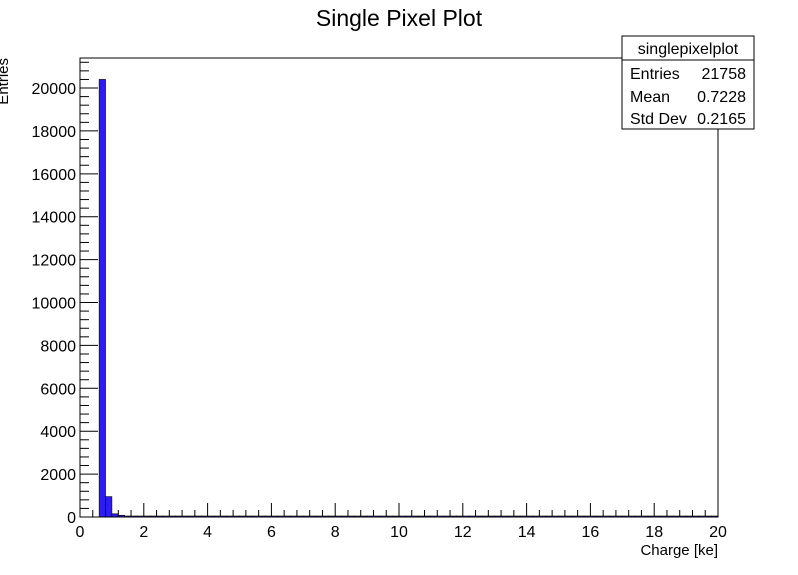 Image resolution: width=798 pixels, height=575 pixels. I want to click on x-tick-label: 18, so click(654, 532).